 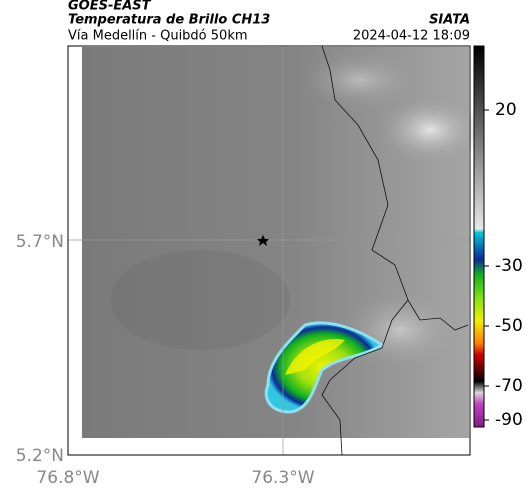 What do you see at coordinates (481, 236) in the screenshot?
I see `colorbar` at bounding box center [481, 236].